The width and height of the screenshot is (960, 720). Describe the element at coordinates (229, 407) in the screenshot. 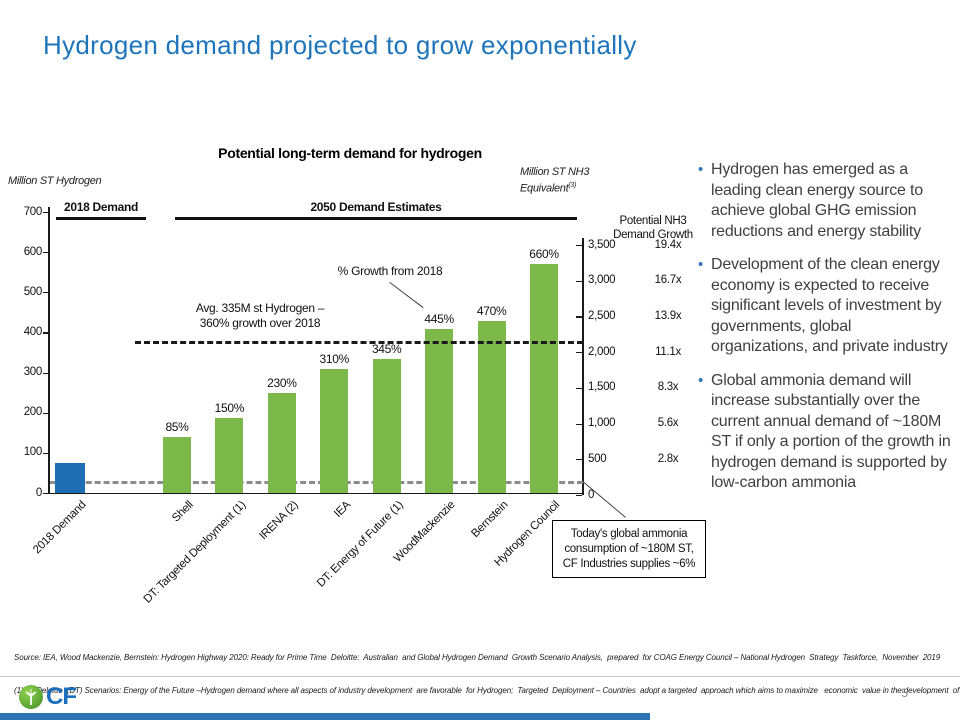

I see `bar-growth-percent-label: 150%` at that location.